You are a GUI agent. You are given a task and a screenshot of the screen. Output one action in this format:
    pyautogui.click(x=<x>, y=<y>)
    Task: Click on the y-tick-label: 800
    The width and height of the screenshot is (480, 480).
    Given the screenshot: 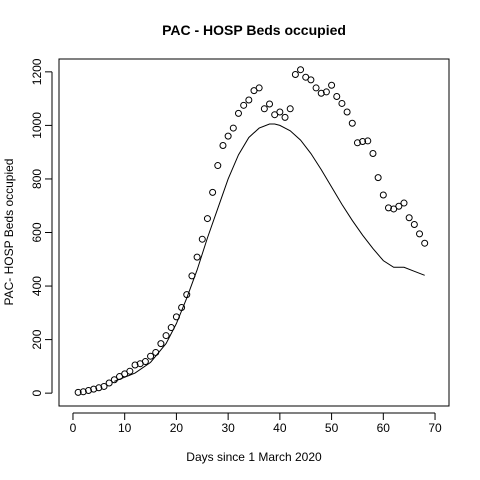 What is the action you would take?
    pyautogui.click(x=37, y=179)
    